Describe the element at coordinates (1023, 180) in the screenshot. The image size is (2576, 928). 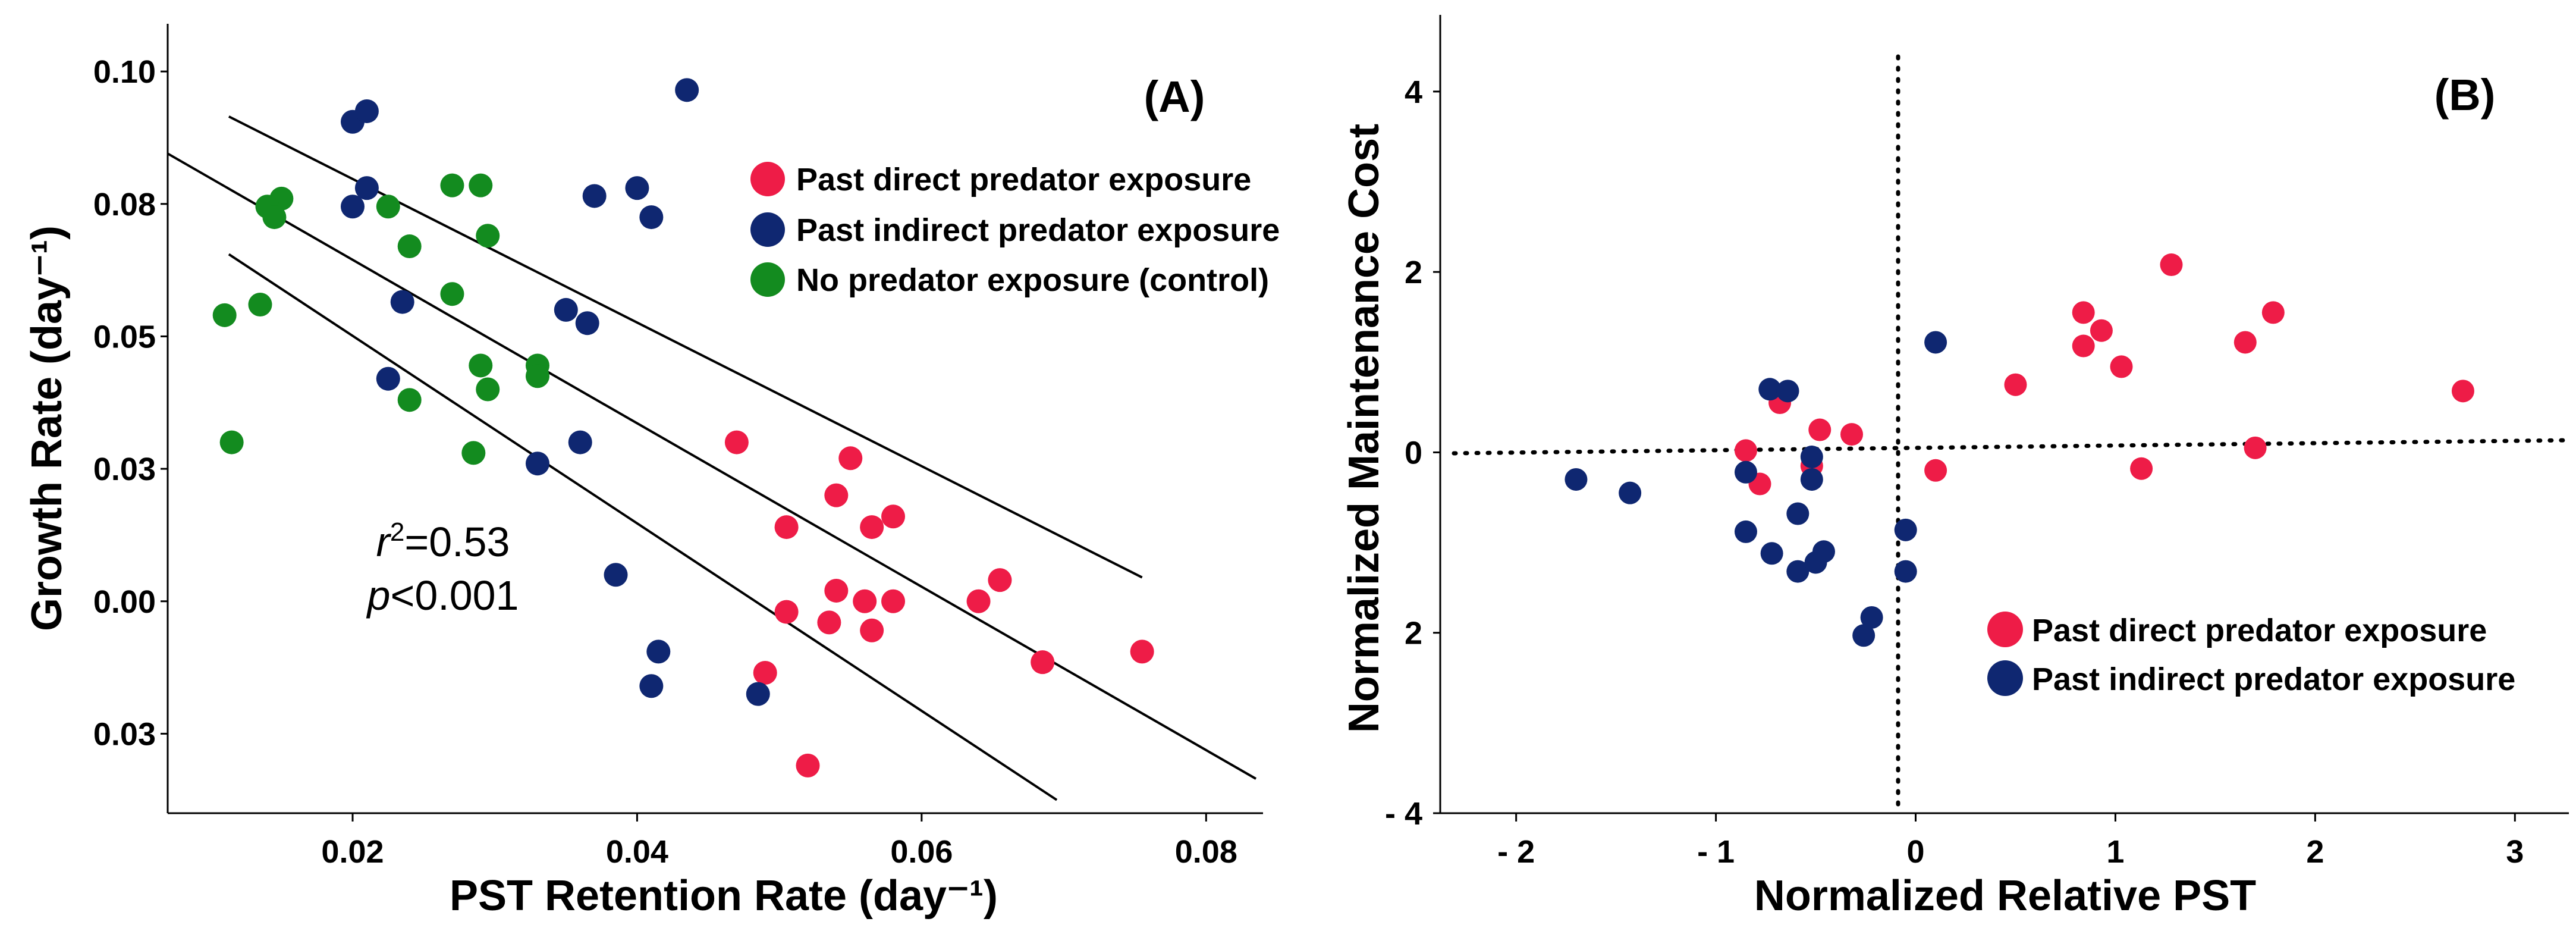
I see `legend-a-direct-label: Past direct predator exposure` at that location.